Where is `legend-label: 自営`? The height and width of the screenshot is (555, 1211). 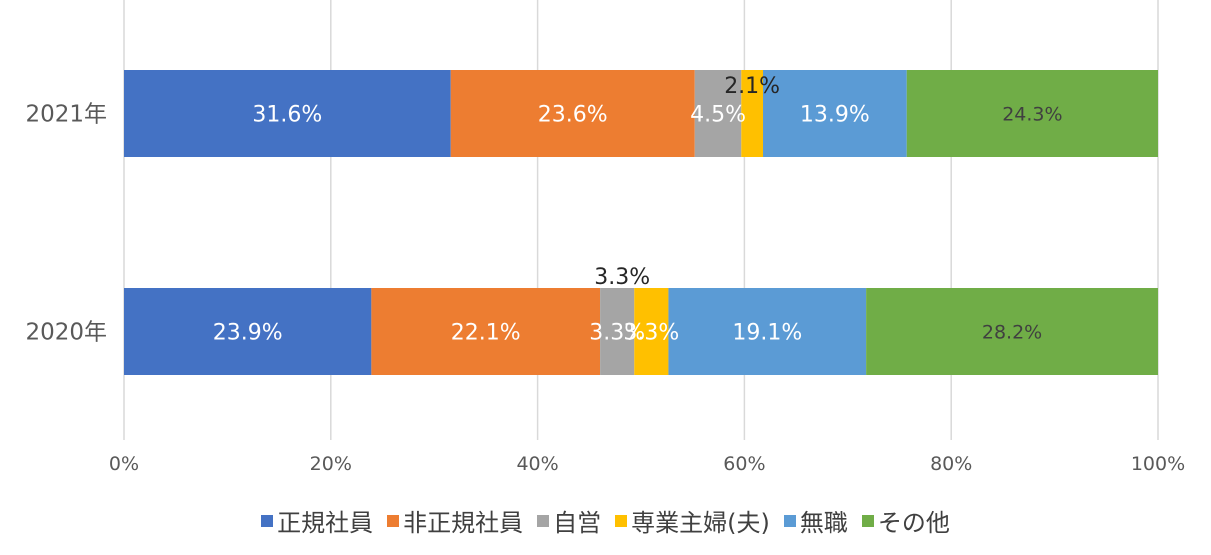
legend-label: 自営 is located at coordinates (577, 523).